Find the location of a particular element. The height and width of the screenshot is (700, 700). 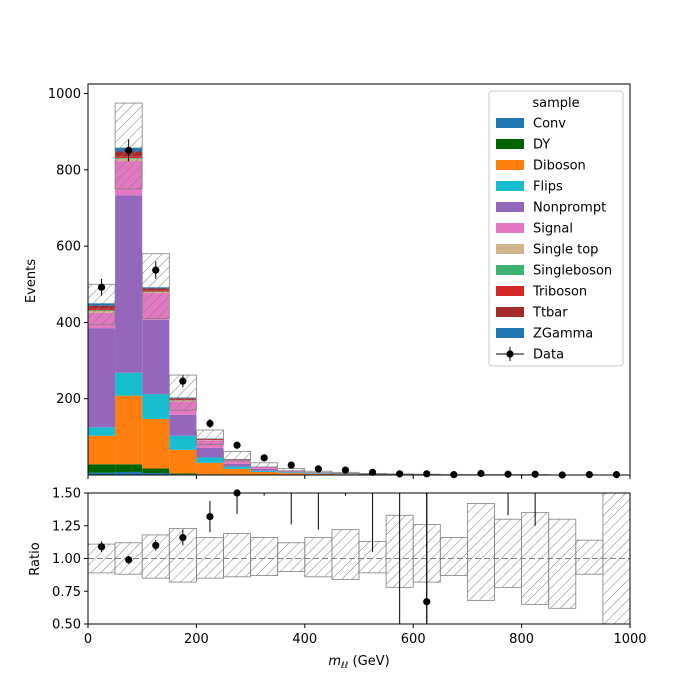

ratio-y-tick-label: 1.00 is located at coordinates (66, 559).